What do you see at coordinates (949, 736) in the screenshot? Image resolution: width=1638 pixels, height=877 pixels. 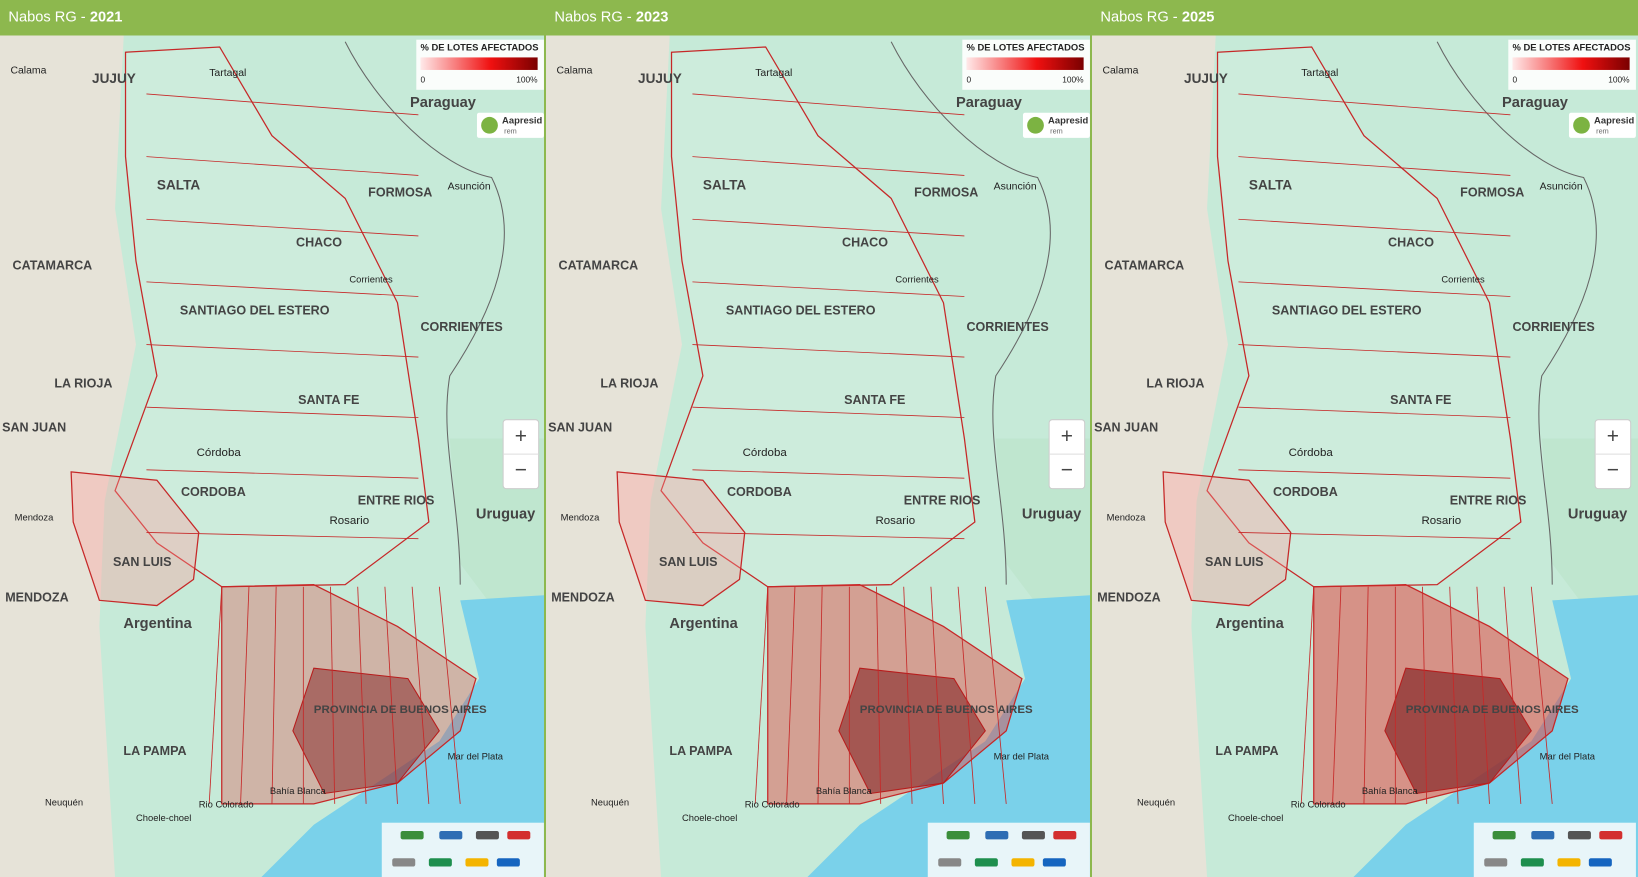 I see `ocean` at bounding box center [949, 736].